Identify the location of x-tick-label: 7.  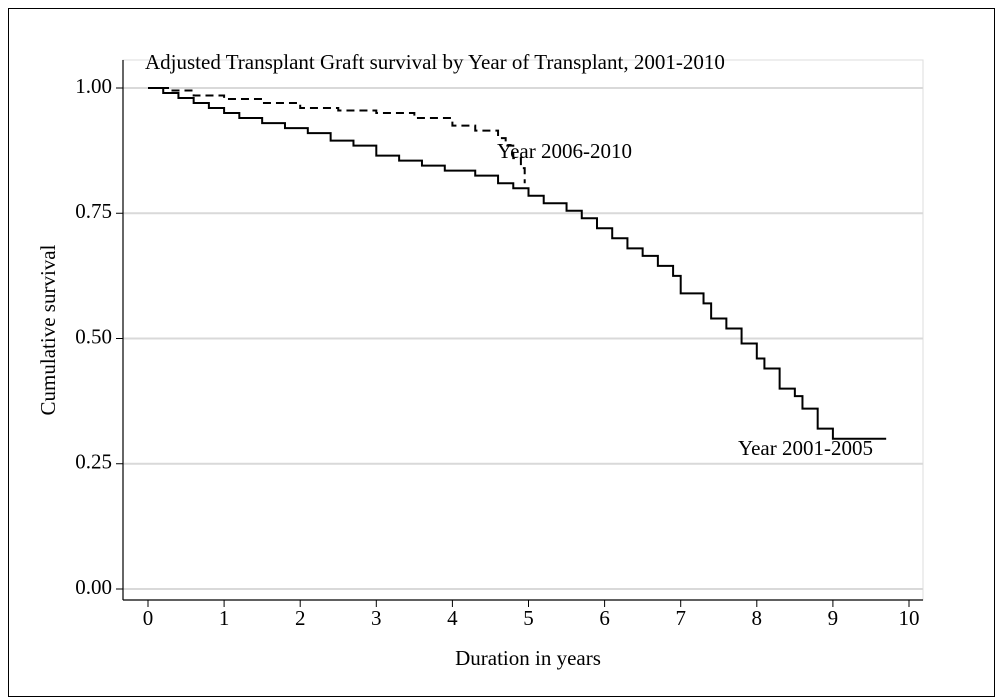
(680, 618).